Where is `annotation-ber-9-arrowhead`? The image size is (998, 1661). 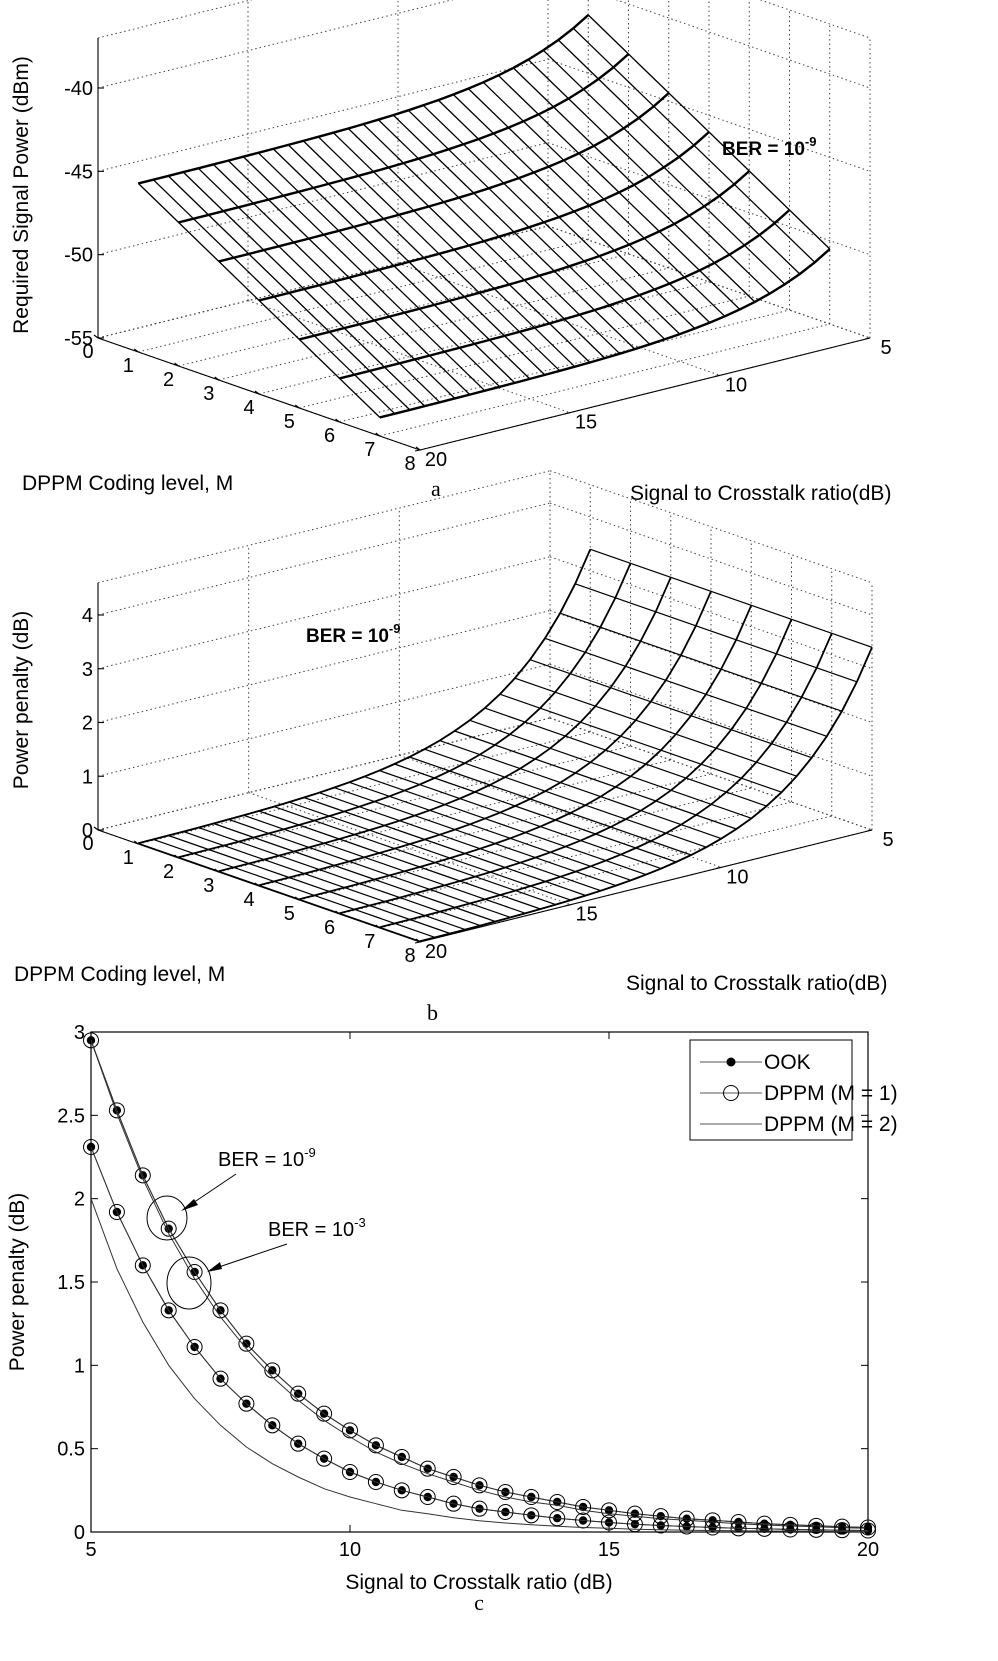 annotation-ber-9-arrowhead is located at coordinates (189, 1205).